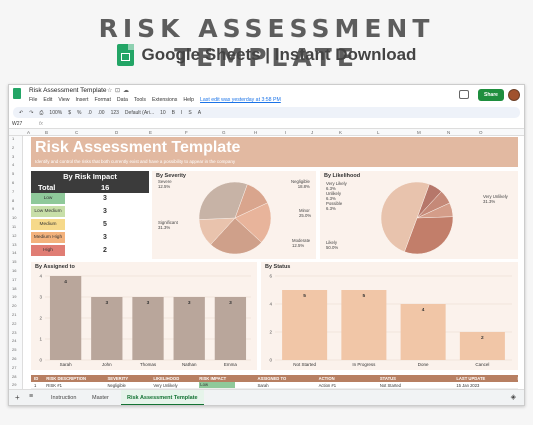 The image size is (533, 425). Describe the element at coordinates (64, 100) in the screenshot. I see `menu-view: View` at that location.